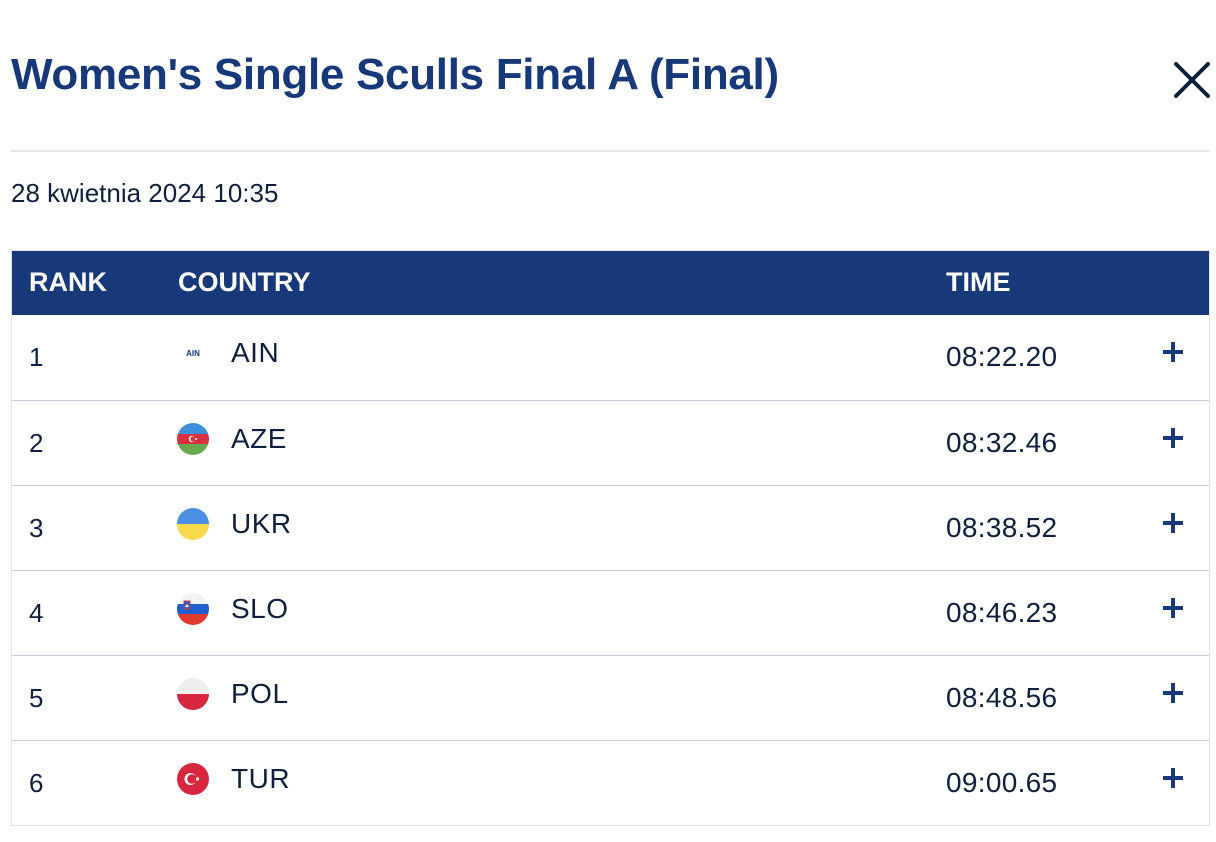 The height and width of the screenshot is (842, 1216). What do you see at coordinates (610, 283) in the screenshot?
I see `table-header: RANK COUNTRY TIME` at bounding box center [610, 283].